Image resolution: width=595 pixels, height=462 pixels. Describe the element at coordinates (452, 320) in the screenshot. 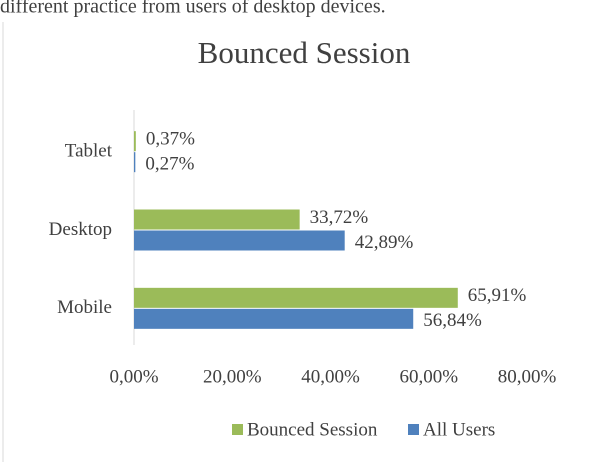

I see `data-label: 56,84%` at that location.